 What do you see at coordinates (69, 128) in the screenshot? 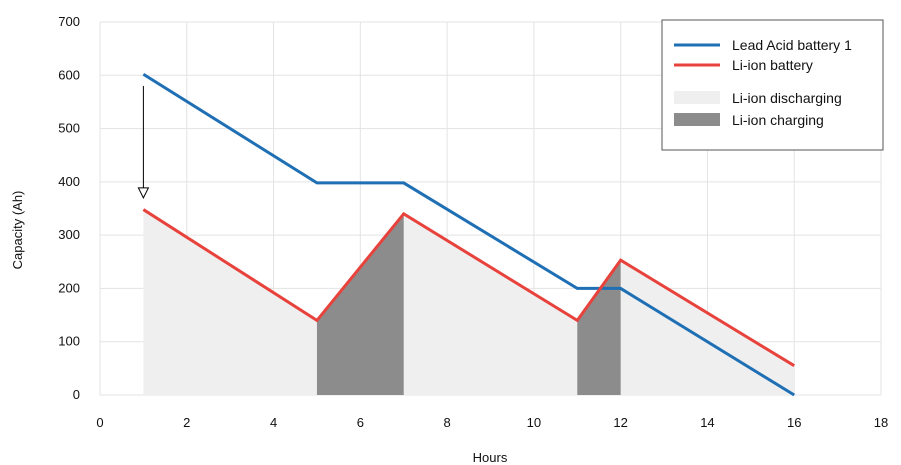
I see `y-tick-label: 500` at bounding box center [69, 128].